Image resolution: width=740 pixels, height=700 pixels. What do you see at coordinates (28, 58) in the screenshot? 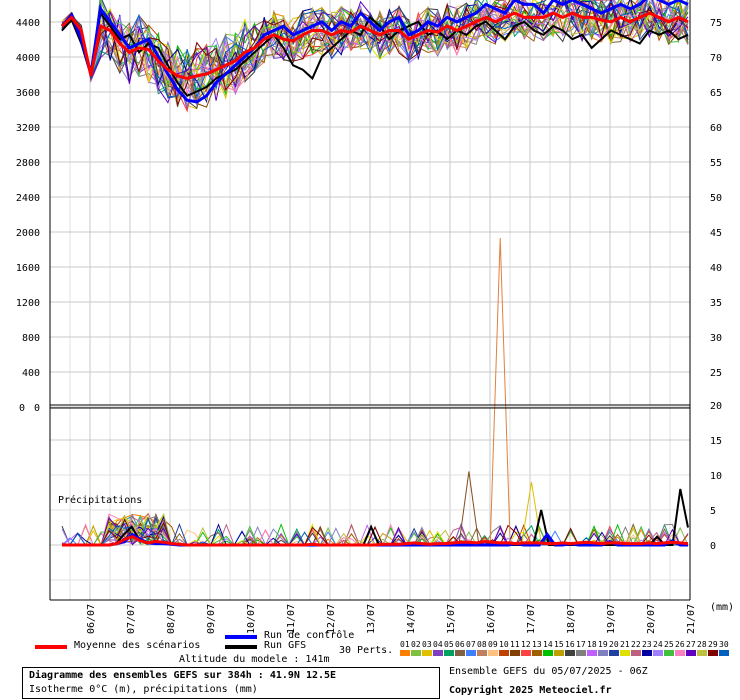
I see `y-left-tick: 4000` at bounding box center [28, 58].